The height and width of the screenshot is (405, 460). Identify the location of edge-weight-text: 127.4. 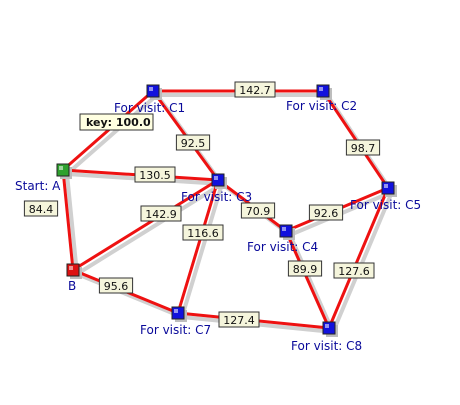
(239, 320).